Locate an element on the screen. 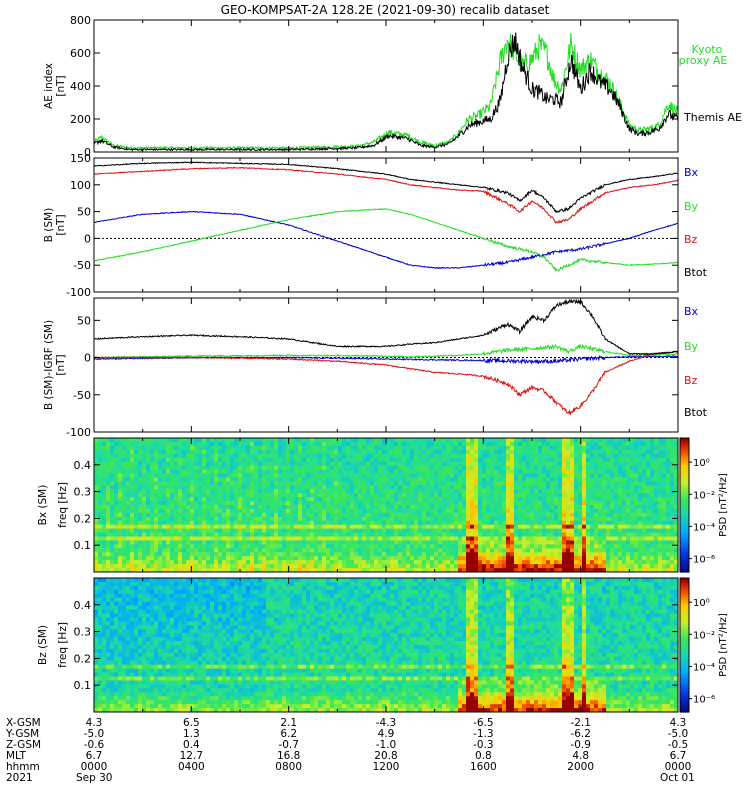  bsm-ylabel-unit: [nT] is located at coordinates (61, 224).